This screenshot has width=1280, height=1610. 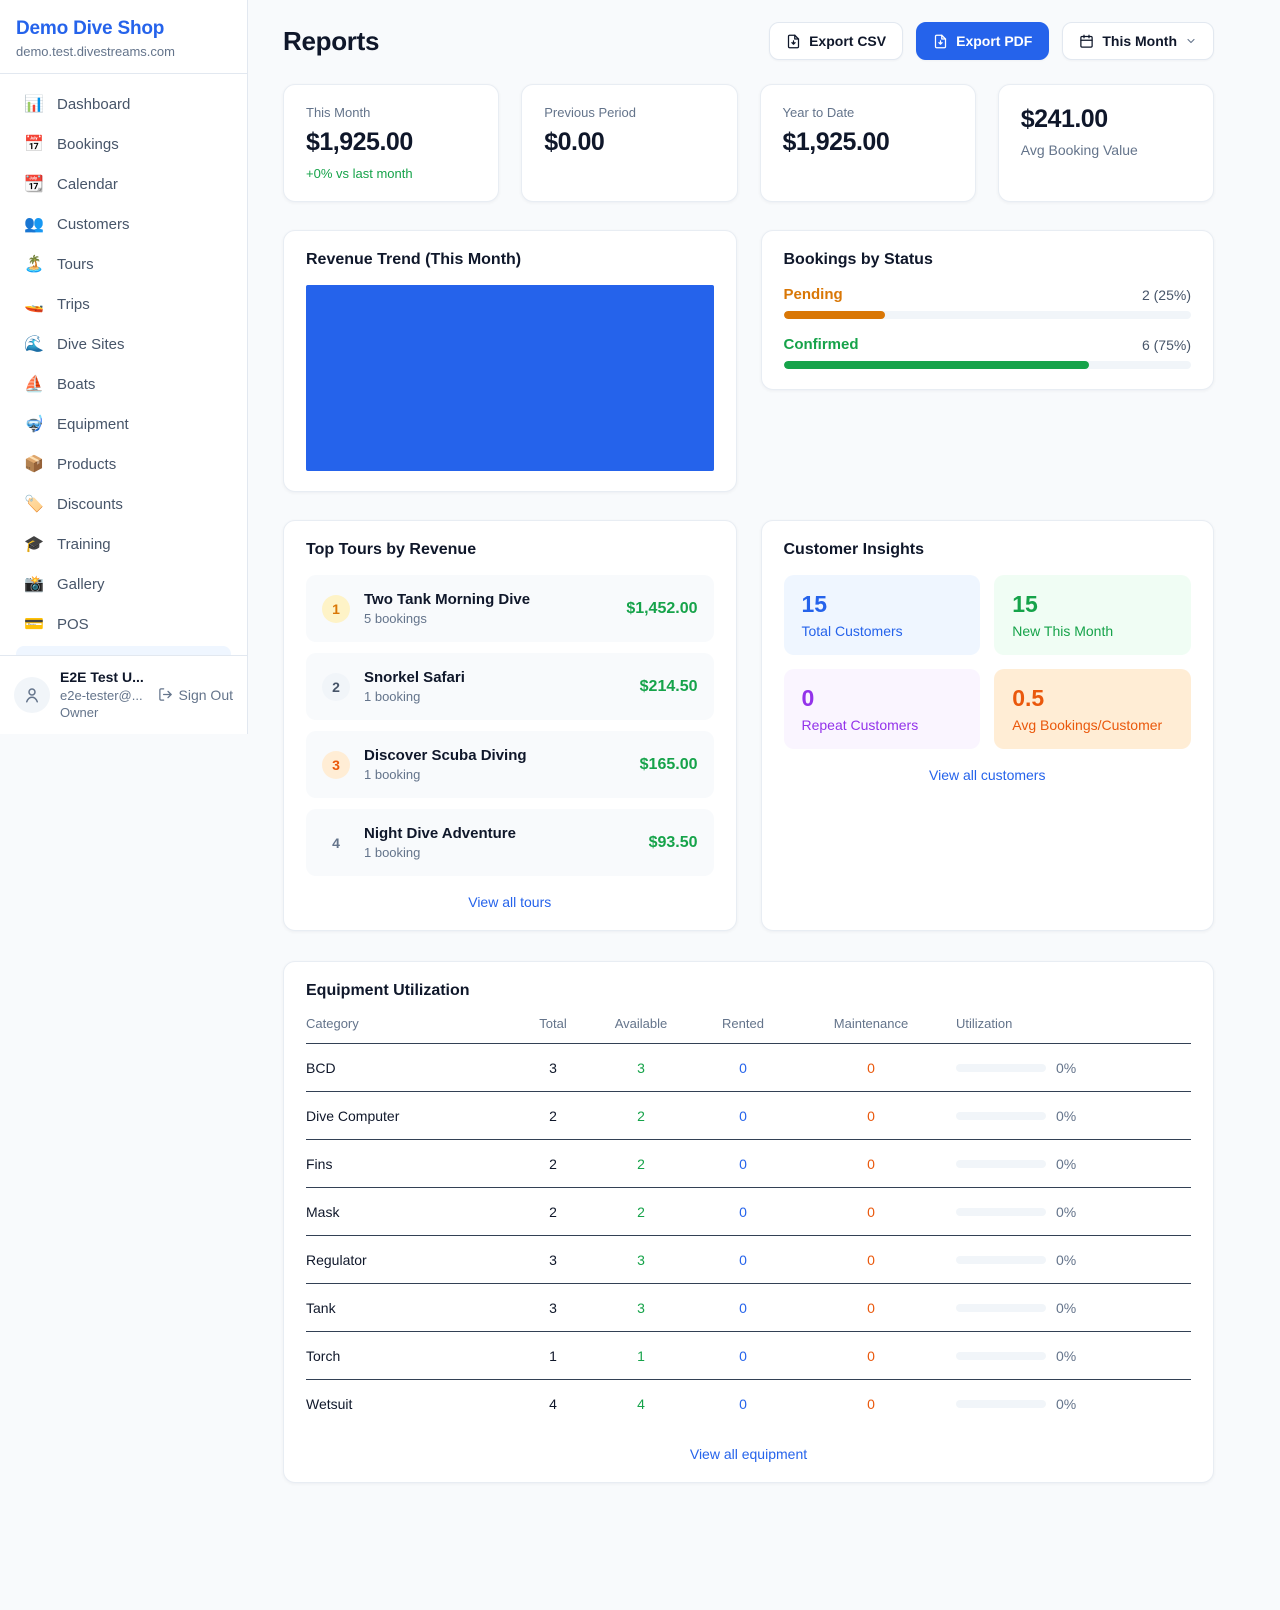 I want to click on sidebar-item-dive-sites: 🌊 Dive Sites, so click(x=123, y=344).